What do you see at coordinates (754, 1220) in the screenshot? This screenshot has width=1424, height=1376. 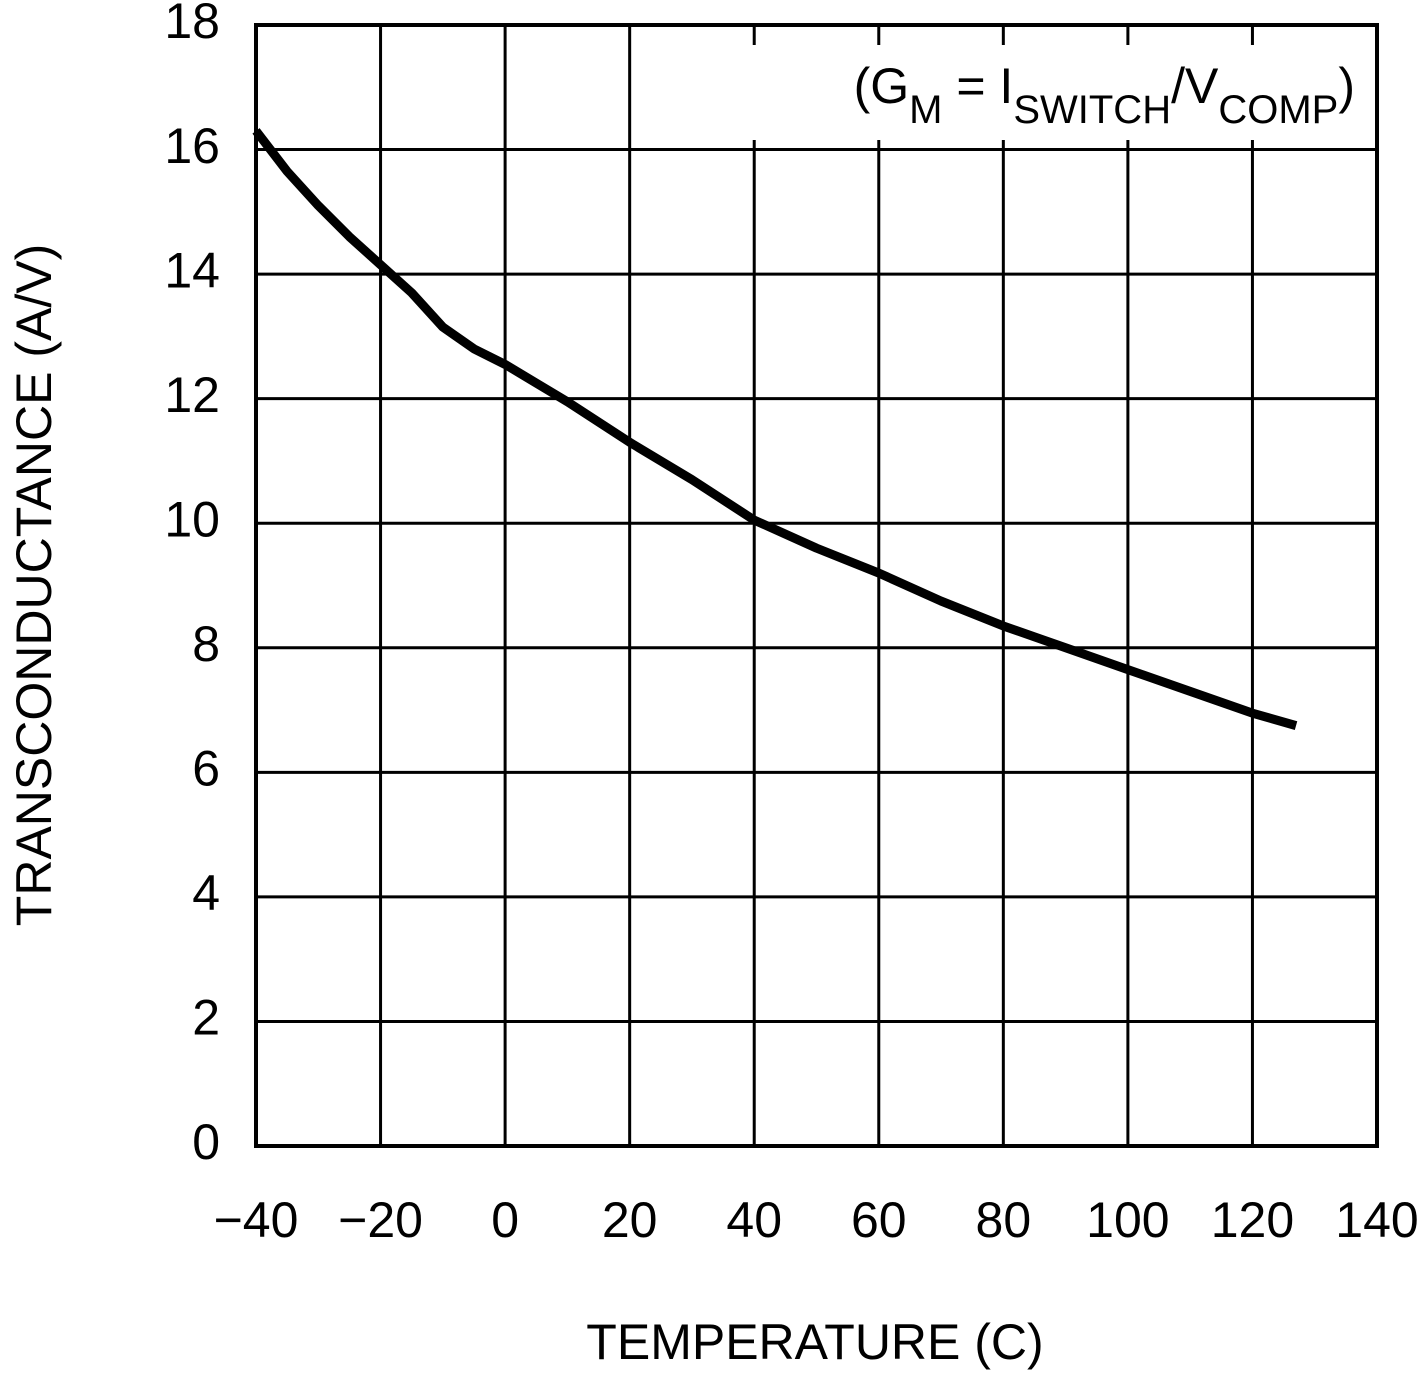 I see `x-tick-label: 40` at bounding box center [754, 1220].